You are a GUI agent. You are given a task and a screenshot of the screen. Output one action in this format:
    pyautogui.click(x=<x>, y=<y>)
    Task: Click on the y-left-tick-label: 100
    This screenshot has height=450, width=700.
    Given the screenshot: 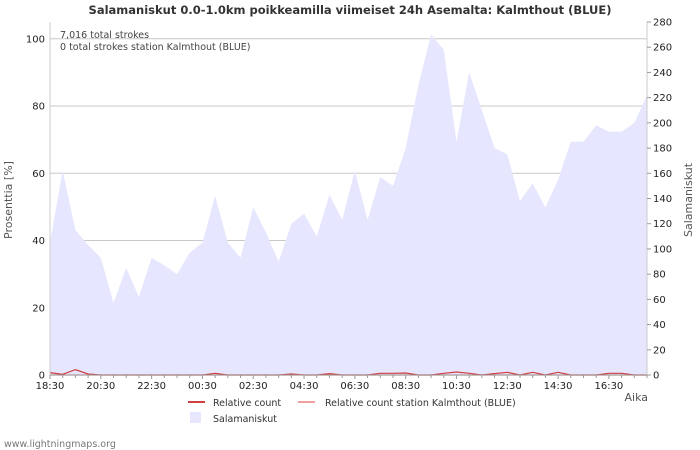 What is the action you would take?
    pyautogui.click(x=35, y=39)
    